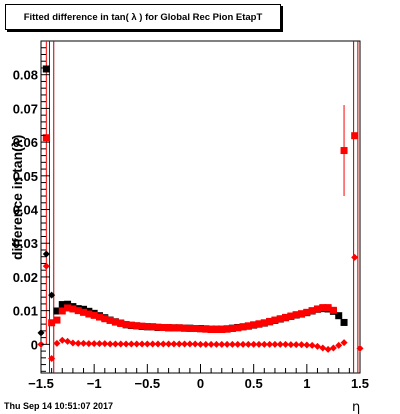 The width and height of the screenshot is (400, 414). What do you see at coordinates (254, 383) in the screenshot?
I see `x-tick-label: 0.5` at bounding box center [254, 383].